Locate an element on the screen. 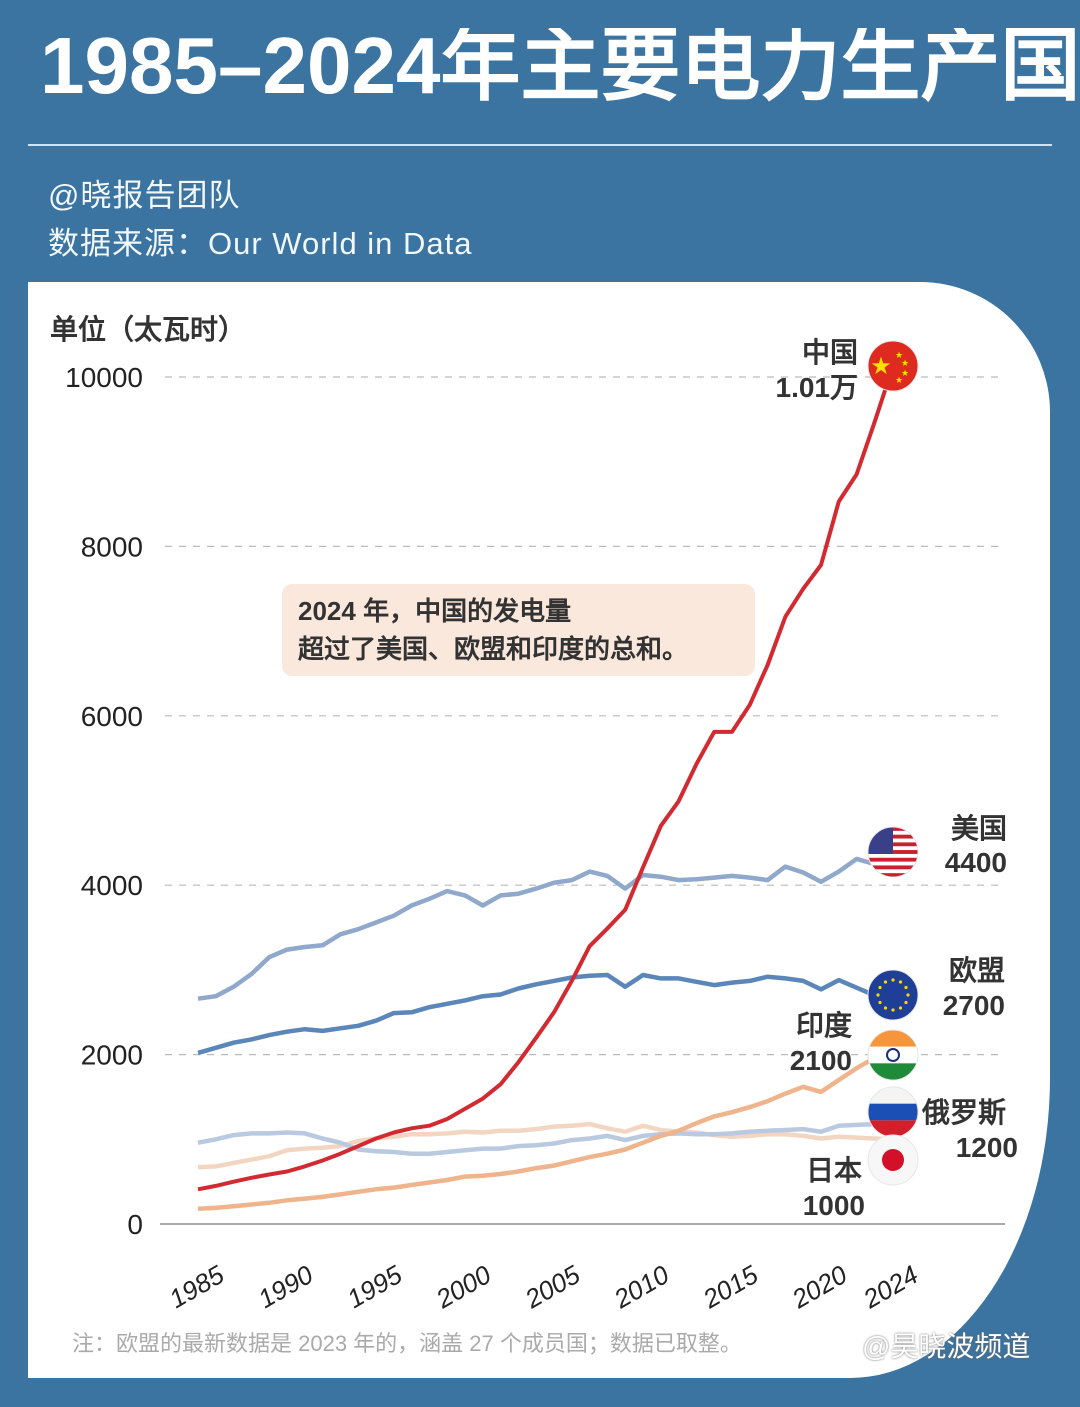 The image size is (1080, 1407). india-flag-icon is located at coordinates (893, 1055).